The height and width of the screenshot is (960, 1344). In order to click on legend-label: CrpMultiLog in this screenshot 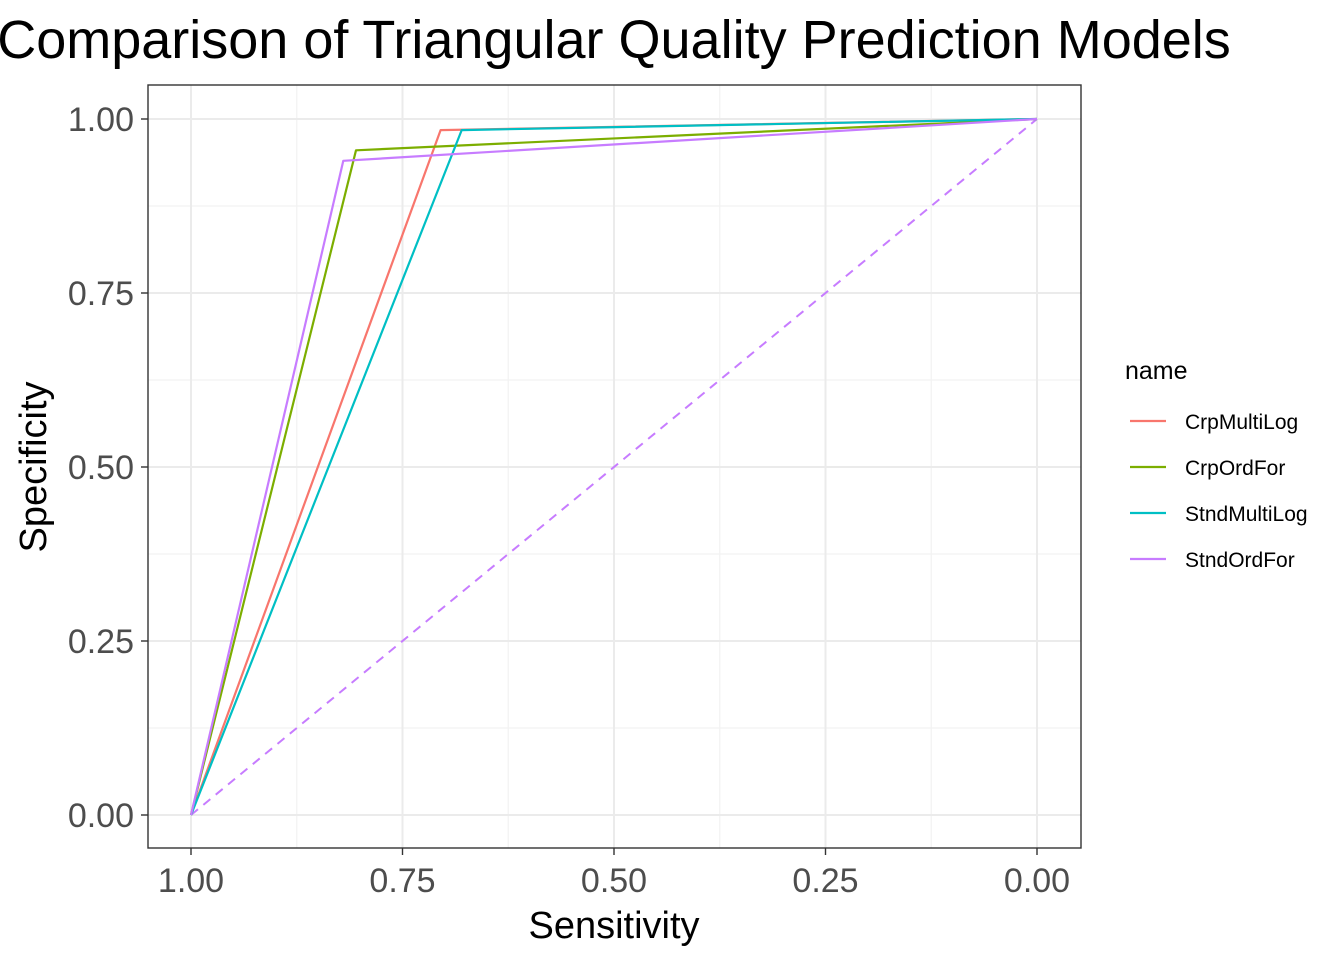, I will do `click(1241, 422)`.